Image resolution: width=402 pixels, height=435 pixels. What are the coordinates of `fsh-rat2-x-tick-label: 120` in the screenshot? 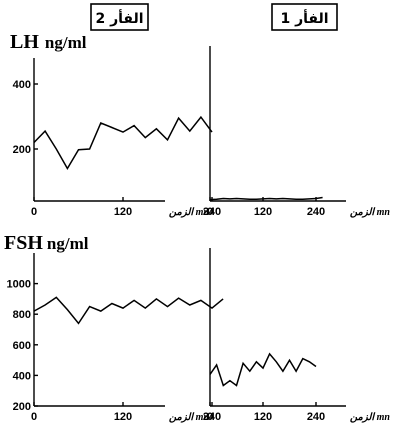 It's located at (123, 417).